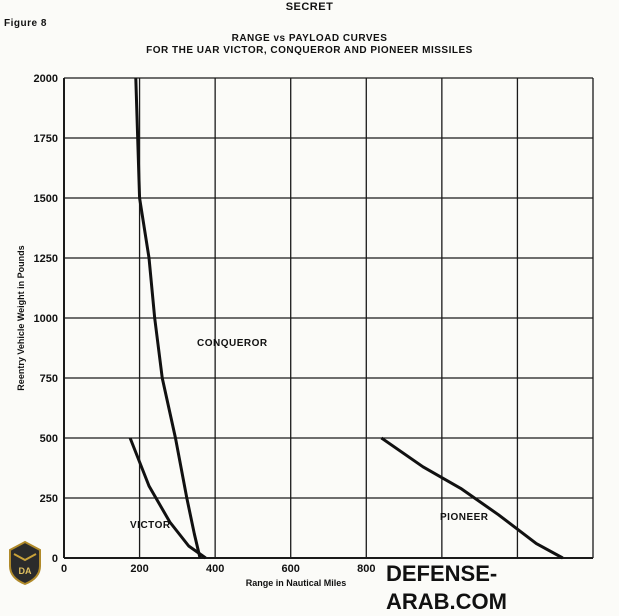 The image size is (619, 616). Describe the element at coordinates (55, 559) in the screenshot. I see `y-tick-label: 0` at that location.